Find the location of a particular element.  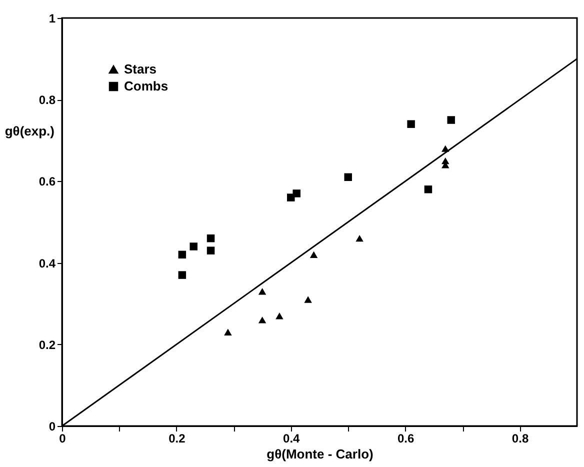

y-tick-label: 1 is located at coordinates (52, 19).